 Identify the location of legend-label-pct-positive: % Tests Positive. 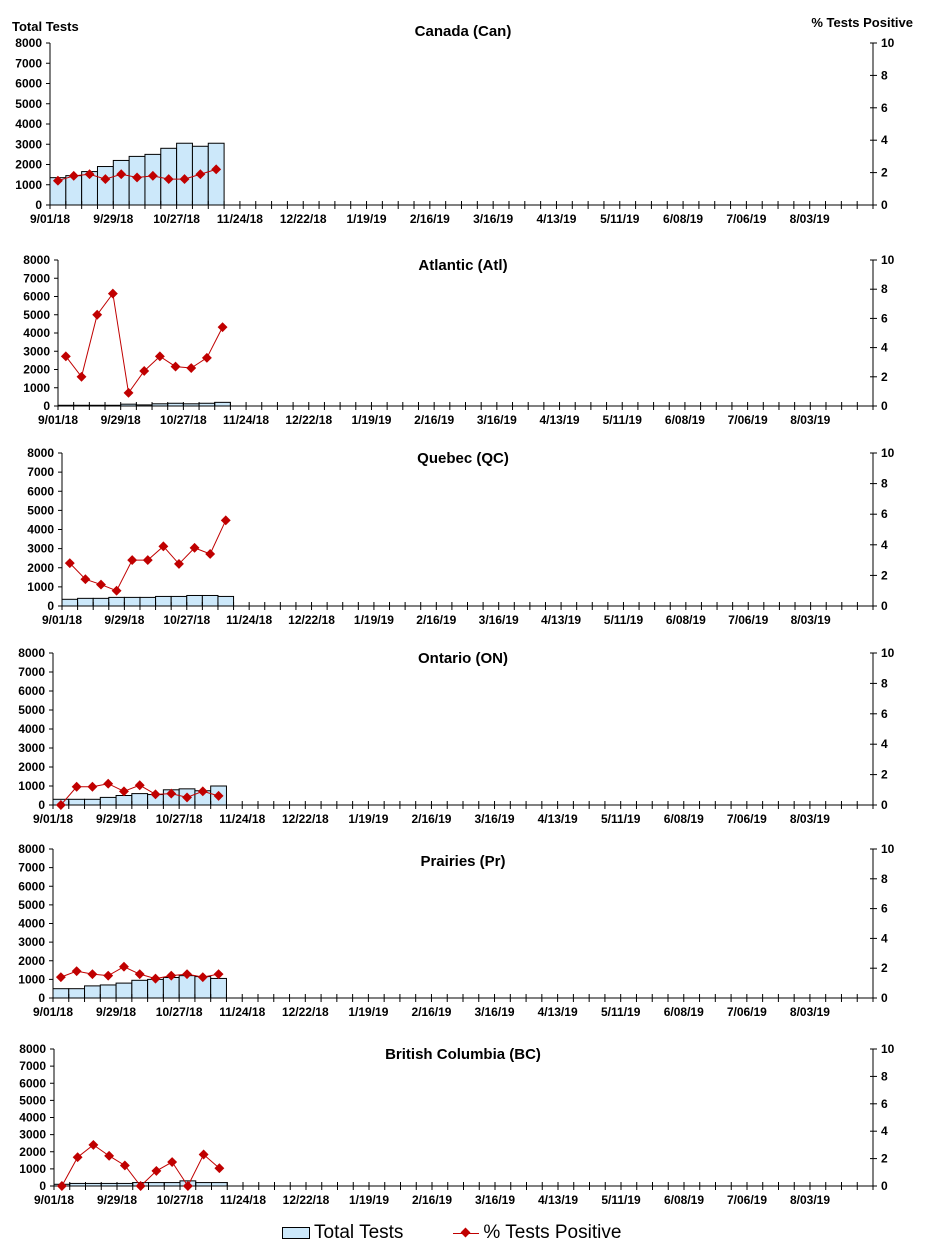
(552, 1232).